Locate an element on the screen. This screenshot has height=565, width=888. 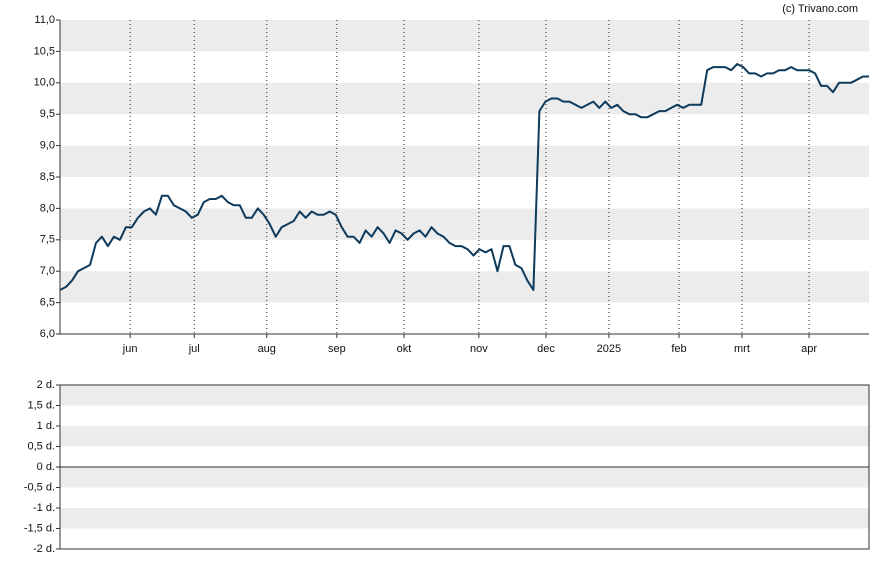
y-tick-label: 1 d. is located at coordinates (46, 426).